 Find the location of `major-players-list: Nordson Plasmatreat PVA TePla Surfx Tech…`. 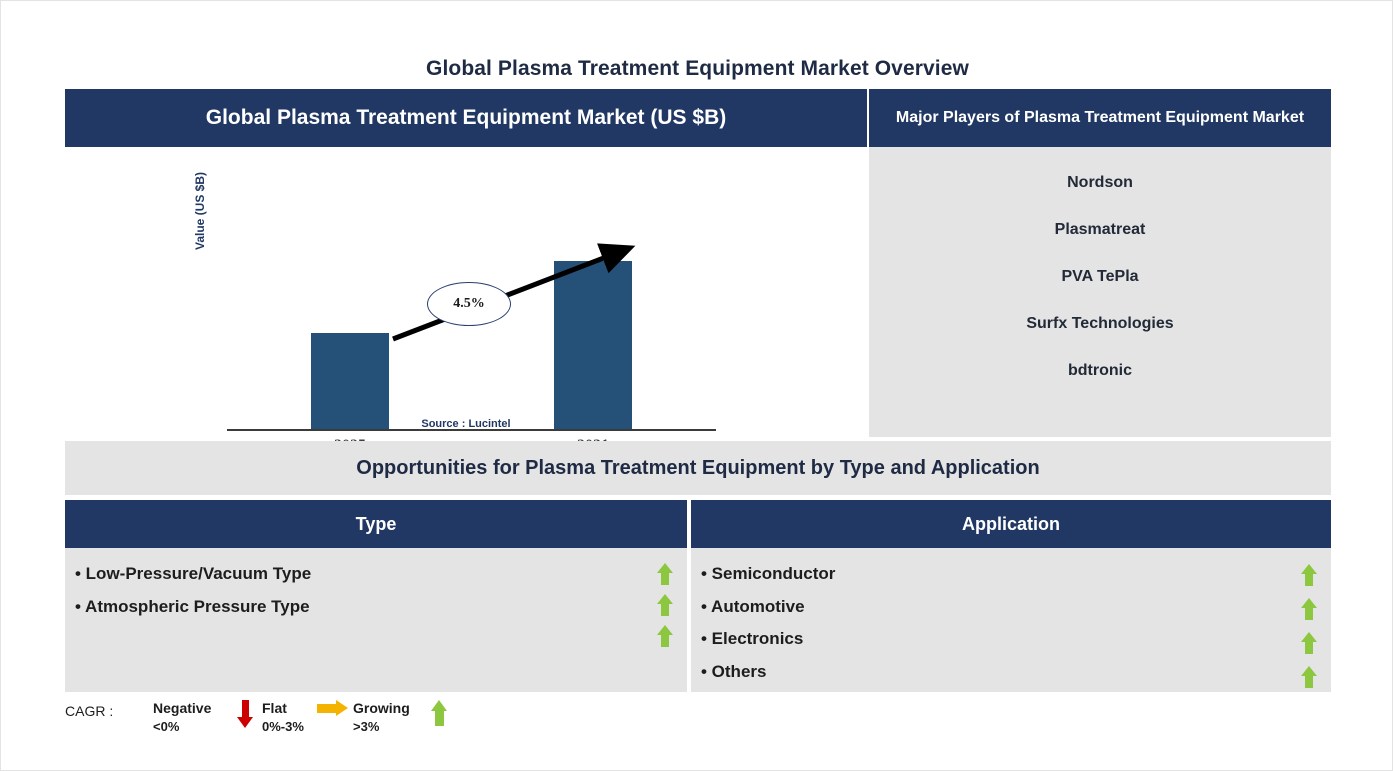

major-players-list: Nordson Plasmatreat PVA TePla Surfx Tech… is located at coordinates (1100, 270).